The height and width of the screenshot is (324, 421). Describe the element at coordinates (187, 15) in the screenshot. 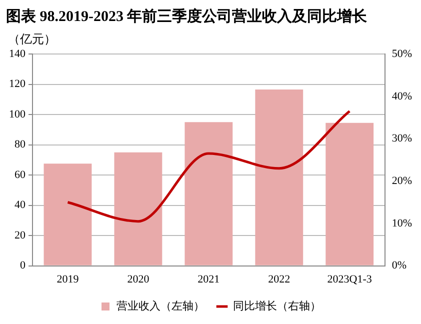

I see `chart-title: 图表 98.2019-2023 年前三季度公司营业收入及同比增长` at that location.